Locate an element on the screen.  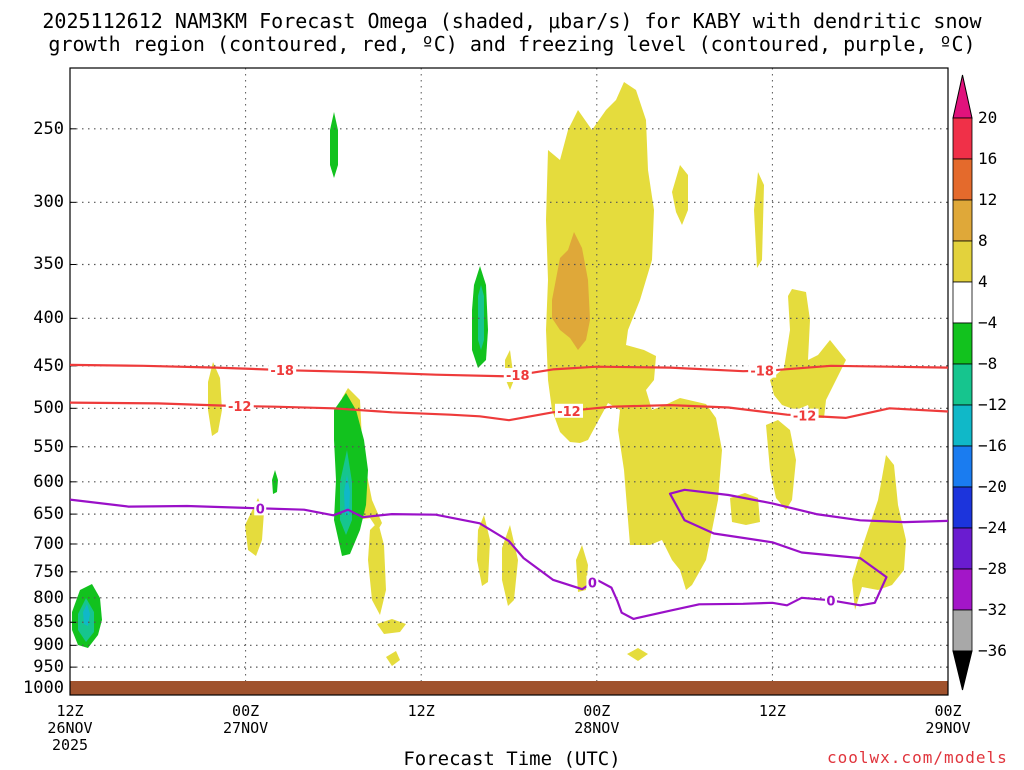
y-tick-label-1000: 1000 is located at coordinates (43, 687).